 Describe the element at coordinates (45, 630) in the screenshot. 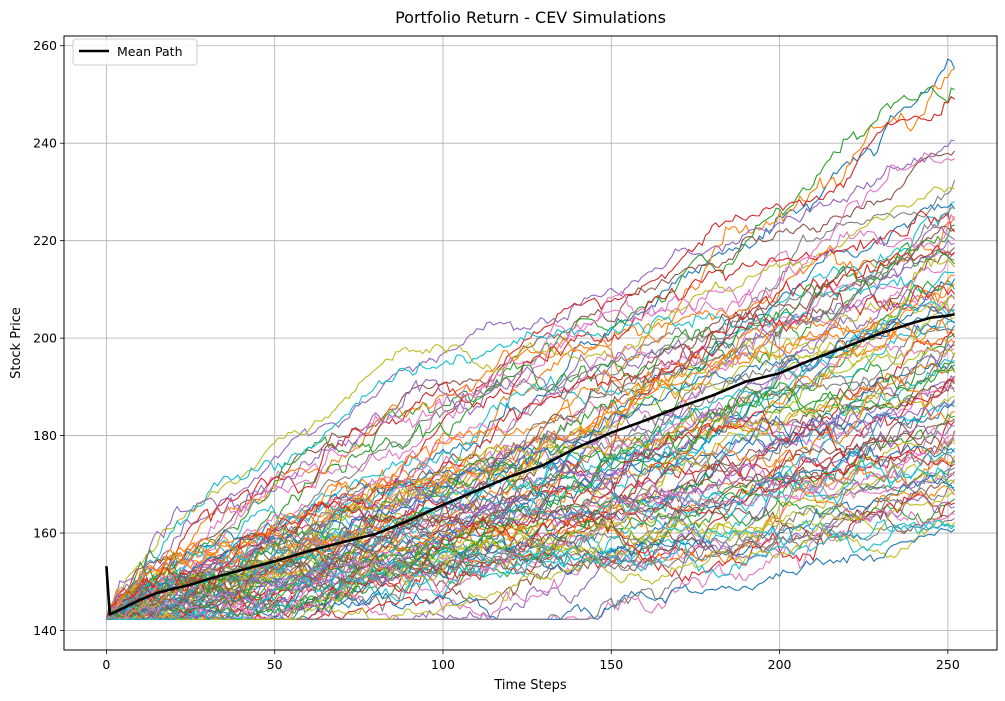

I see `y-tick-label: 140` at that location.